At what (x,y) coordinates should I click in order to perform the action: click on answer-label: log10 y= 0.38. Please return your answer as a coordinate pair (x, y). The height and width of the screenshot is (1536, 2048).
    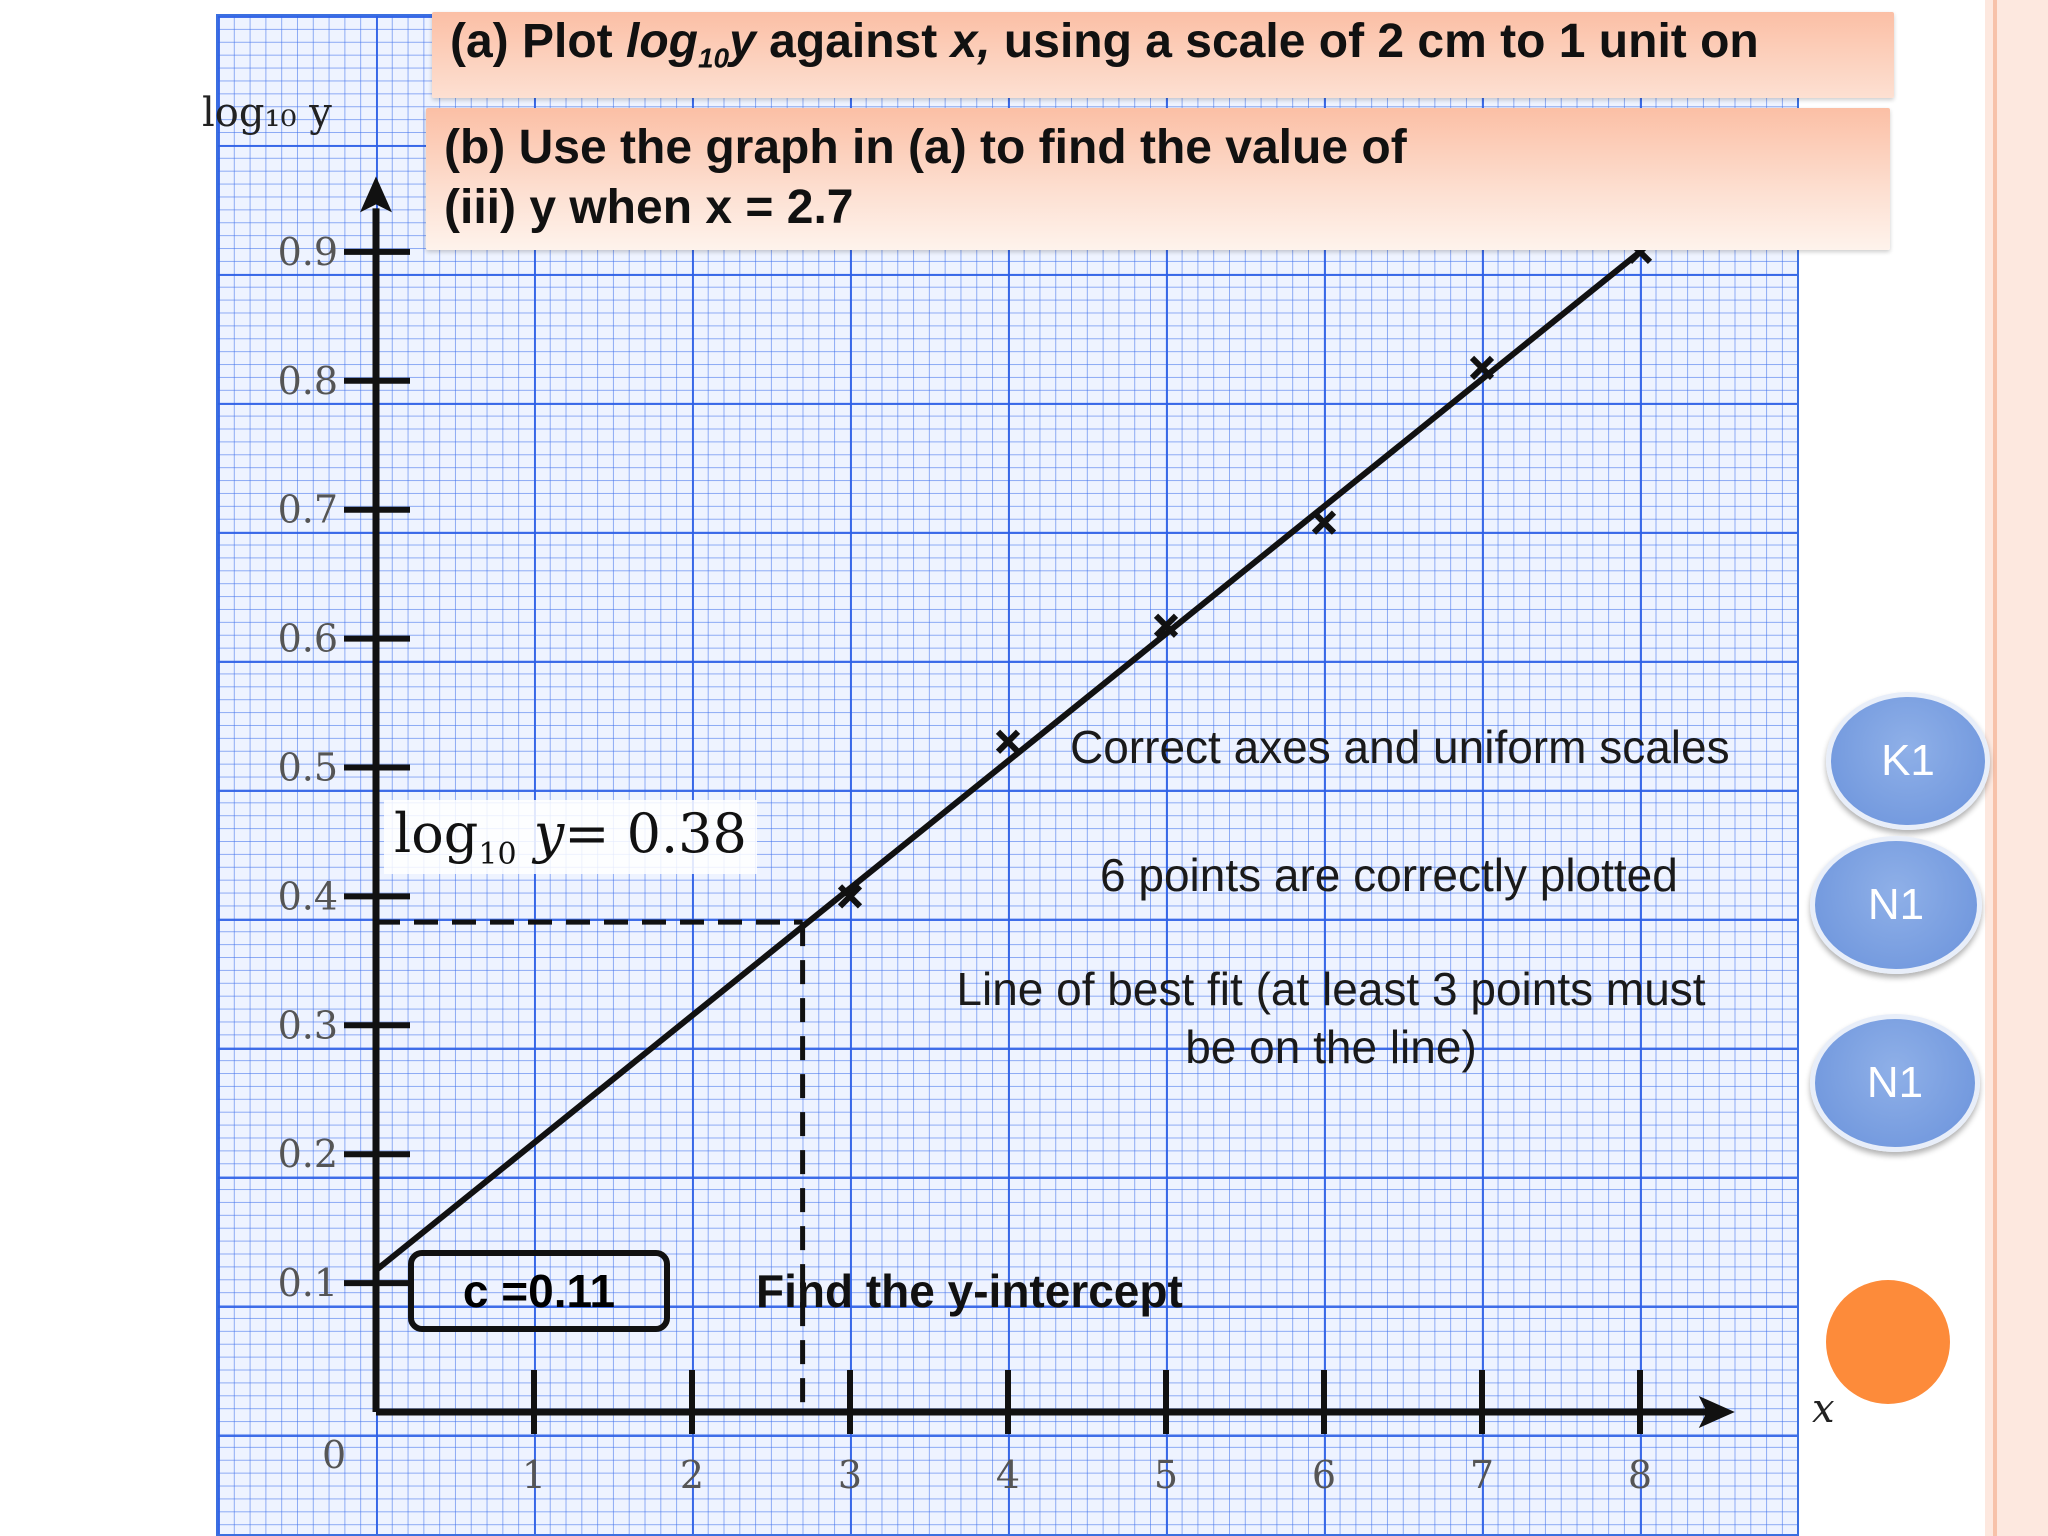
    Looking at the image, I should click on (570, 837).